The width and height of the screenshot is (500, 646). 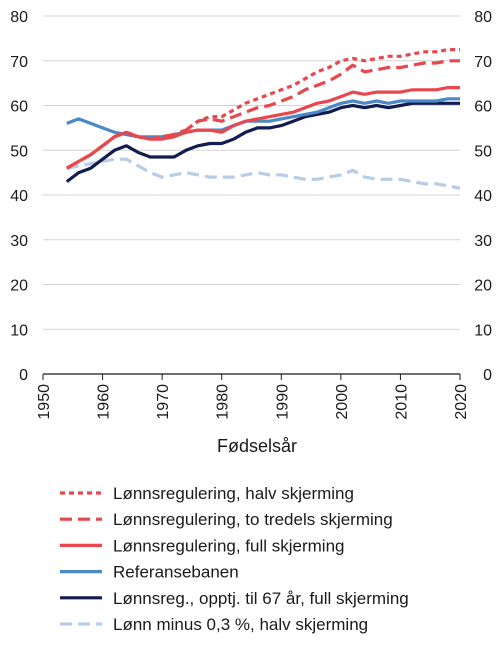 What do you see at coordinates (23, 375) in the screenshot?
I see `y-tick-label-left: 0` at bounding box center [23, 375].